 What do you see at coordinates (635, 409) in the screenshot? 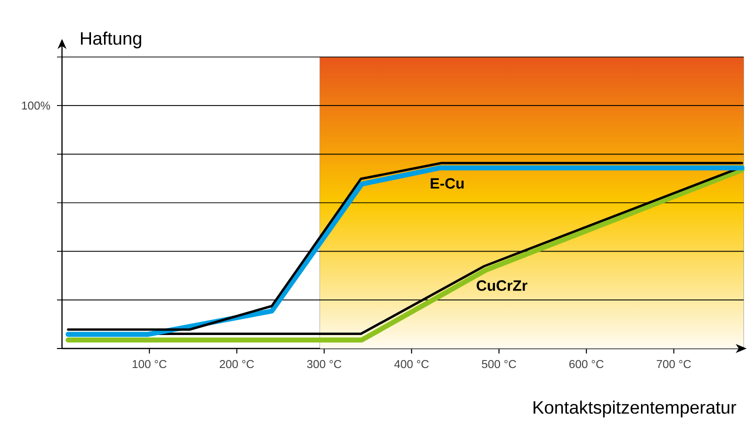
I see `x-axis-title: Kontaktspitzentemperatur` at bounding box center [635, 409].